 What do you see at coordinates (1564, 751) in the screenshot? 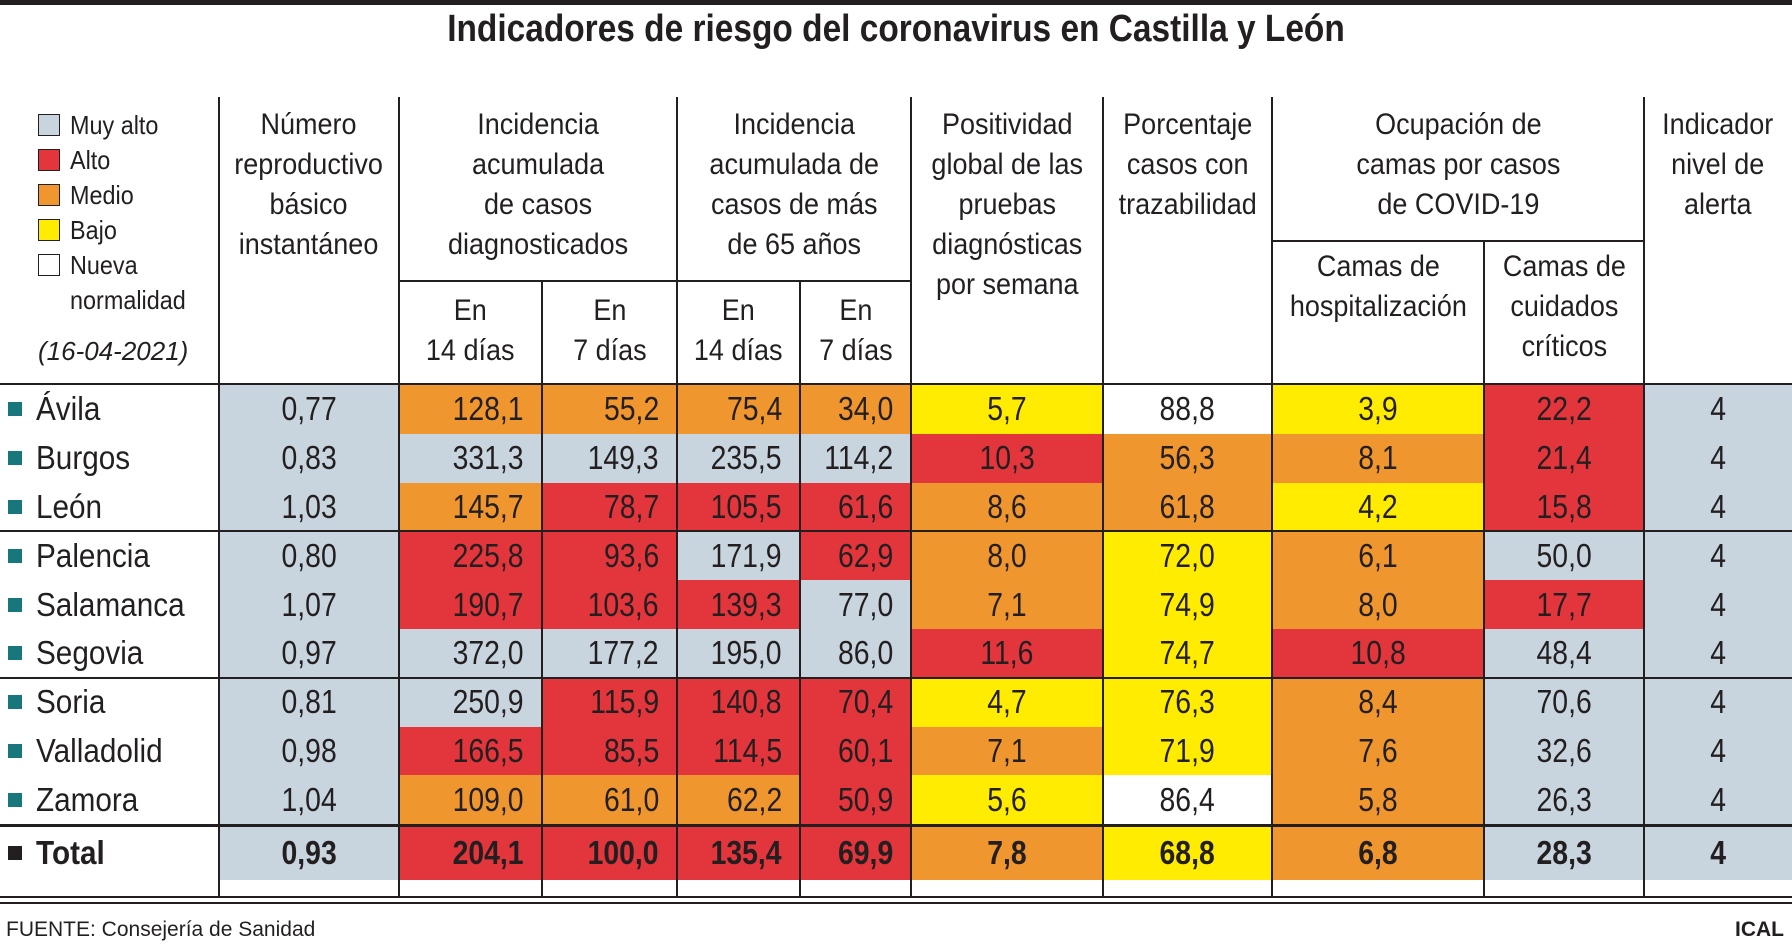
I see `cell-uci: 32,6` at bounding box center [1564, 751].